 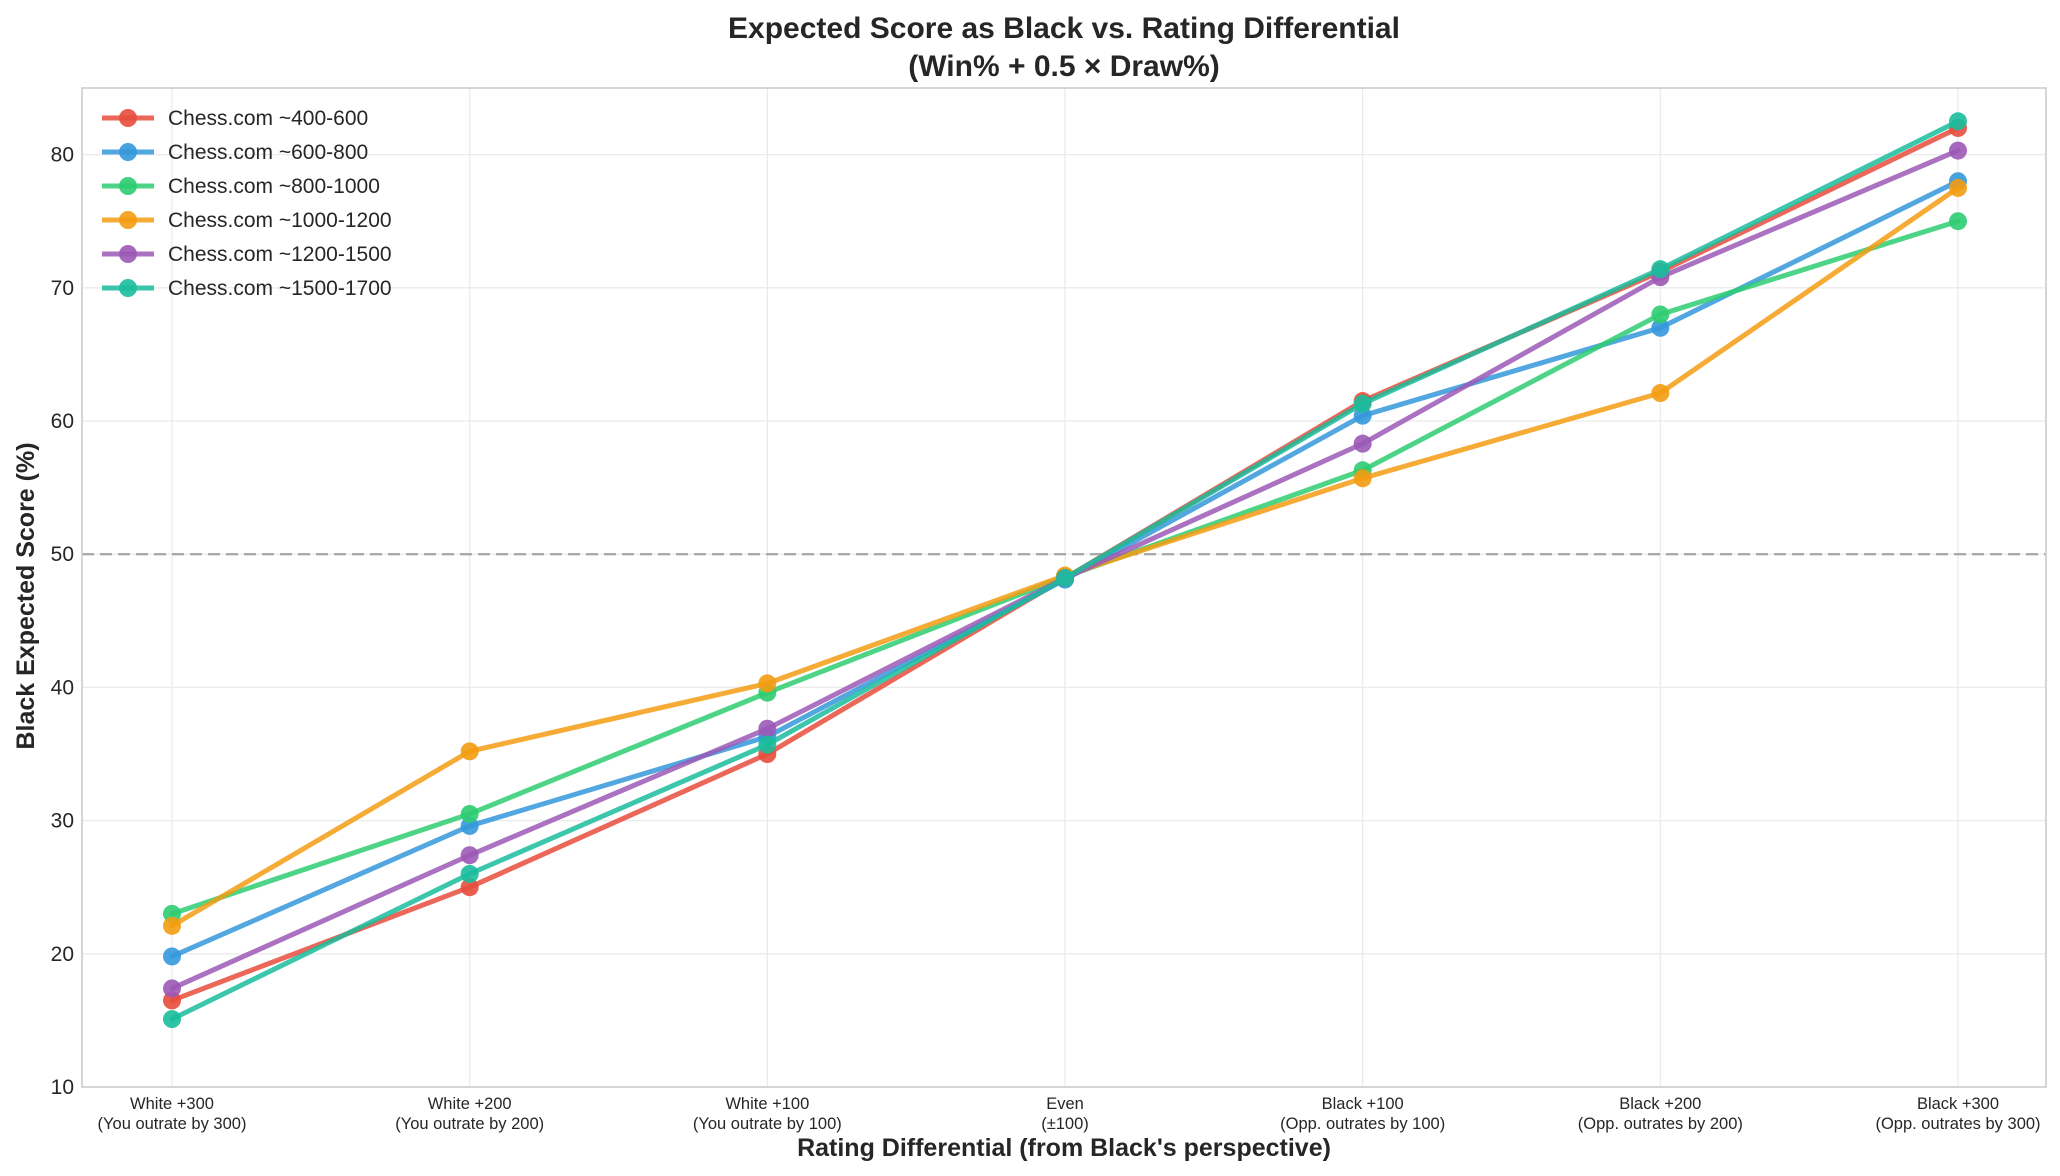 What do you see at coordinates (62, 421) in the screenshot?
I see `y-tick-label: 60` at bounding box center [62, 421].